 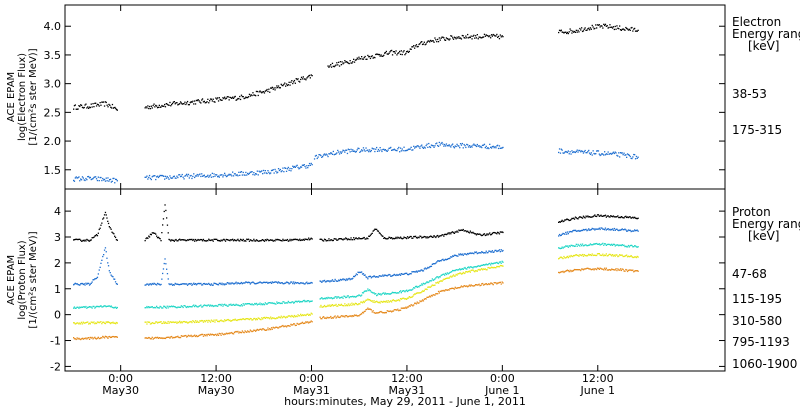 What do you see at coordinates (763, 236) in the screenshot?
I see `proton-legend-title-3: [keV]` at bounding box center [763, 236].